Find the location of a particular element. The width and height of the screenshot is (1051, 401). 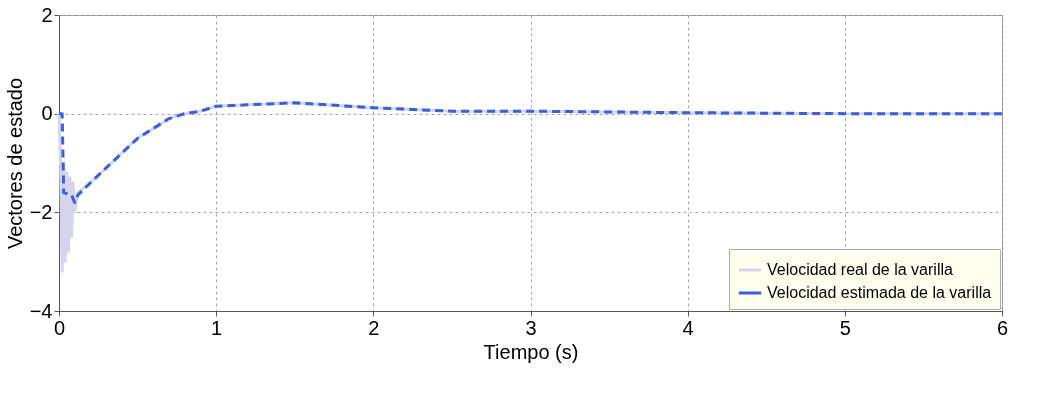

x-tick-label: 5 is located at coordinates (845, 327).